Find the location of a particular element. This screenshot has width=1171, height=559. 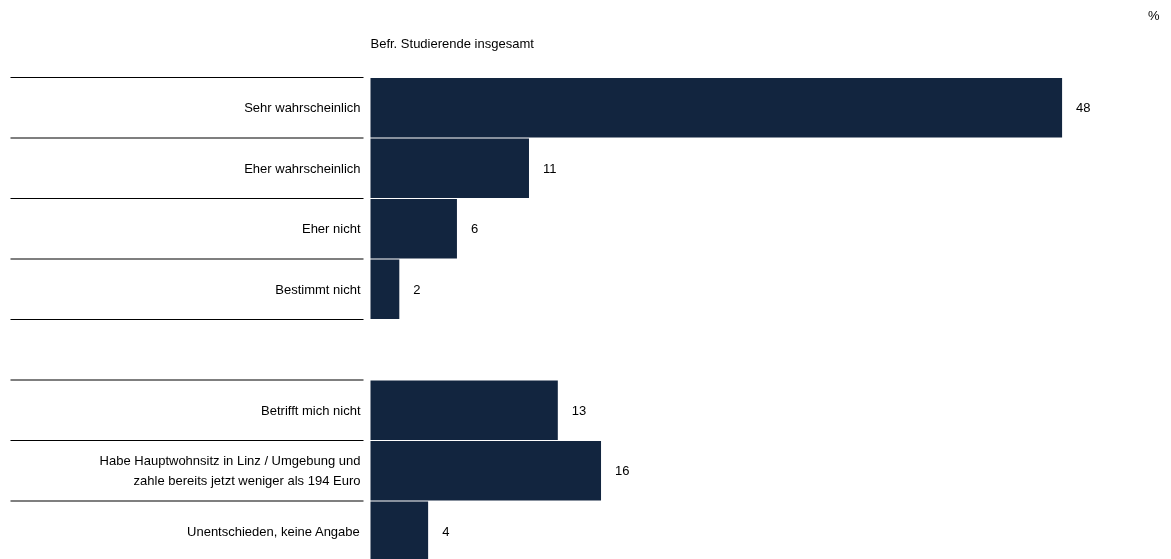

chart-title: Befr. Studierende insgesamt is located at coordinates (452, 43).